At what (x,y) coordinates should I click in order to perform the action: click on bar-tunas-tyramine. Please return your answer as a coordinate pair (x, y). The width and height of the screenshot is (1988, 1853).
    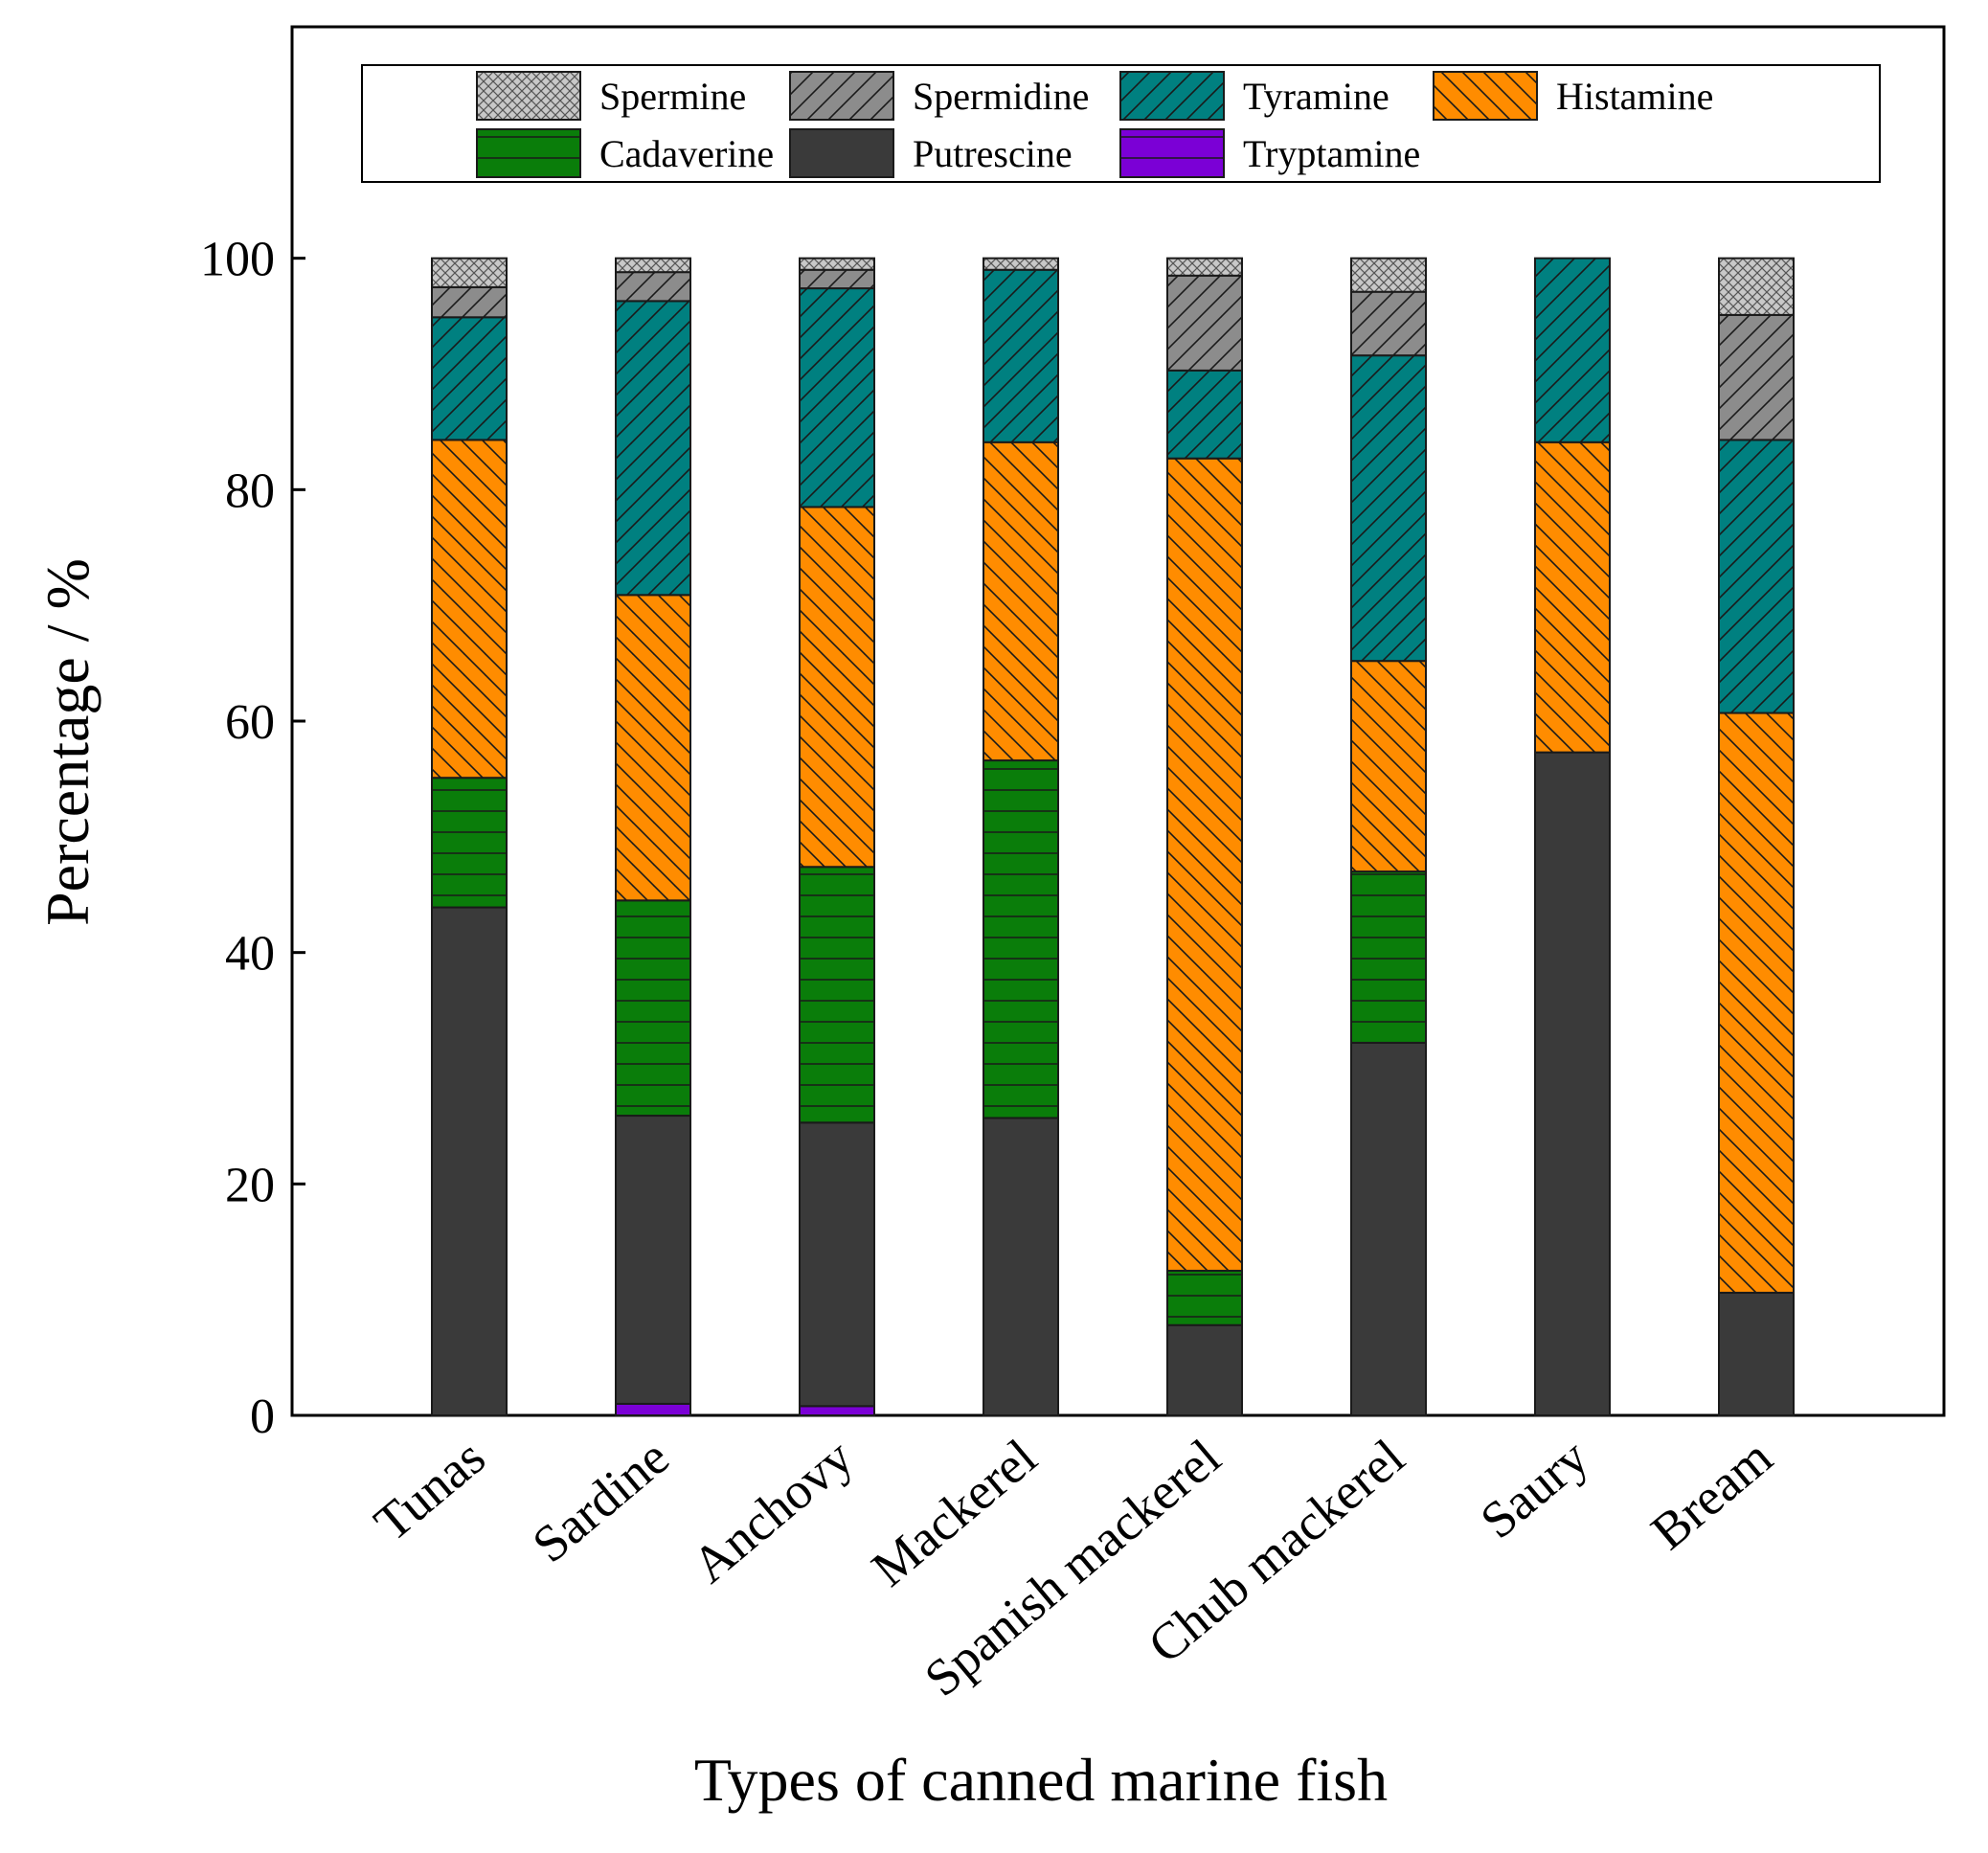
    Looking at the image, I should click on (469, 378).